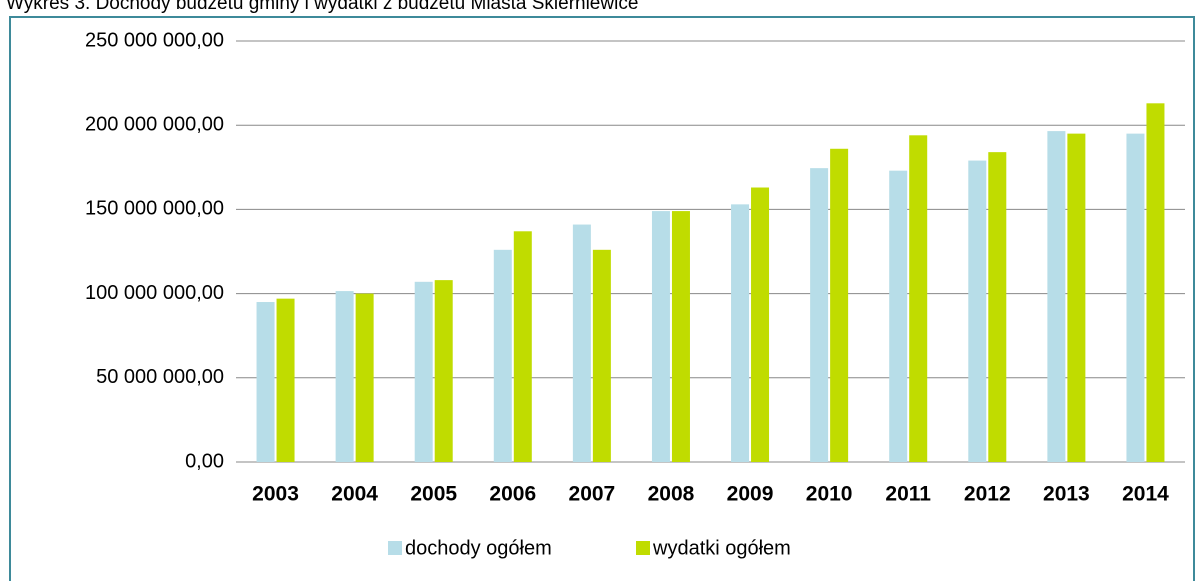 This screenshot has height=581, width=1197. What do you see at coordinates (154, 209) in the screenshot?
I see `y-tick-label: 150 000 000,00` at bounding box center [154, 209].